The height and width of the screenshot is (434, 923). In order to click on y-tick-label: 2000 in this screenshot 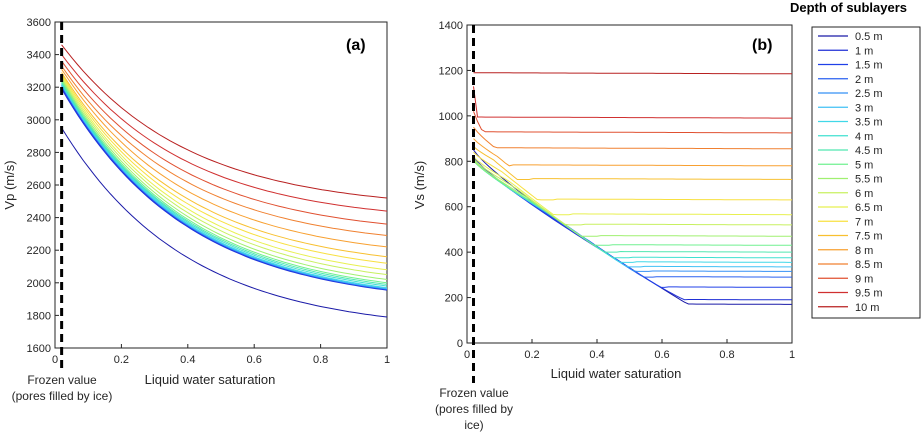, I will do `click(39, 284)`.